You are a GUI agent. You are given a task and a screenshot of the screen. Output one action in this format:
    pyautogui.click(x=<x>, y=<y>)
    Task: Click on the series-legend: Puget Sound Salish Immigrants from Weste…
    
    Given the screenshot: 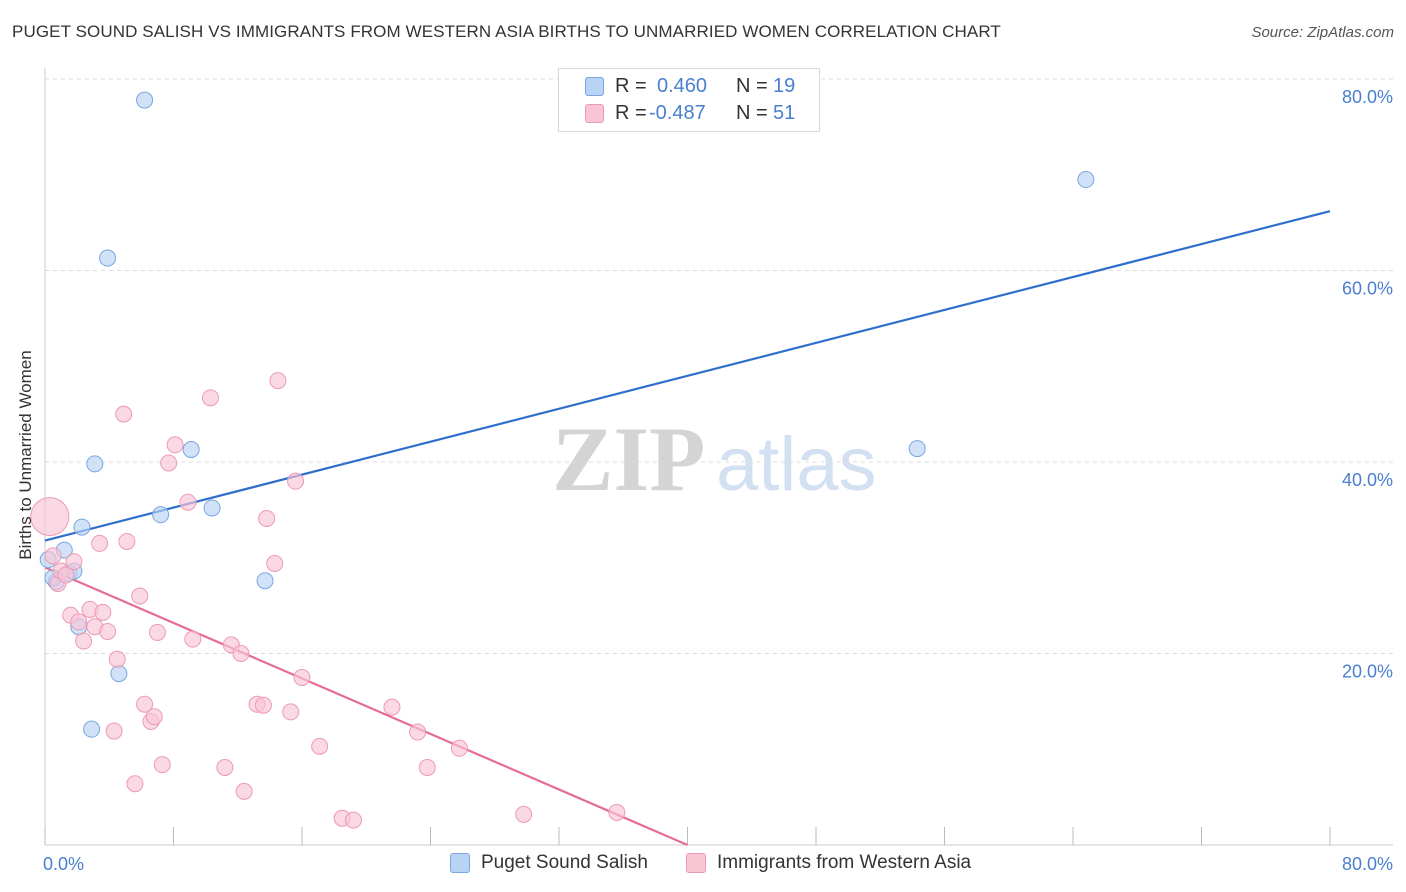 What is the action you would take?
    pyautogui.click(x=703, y=865)
    